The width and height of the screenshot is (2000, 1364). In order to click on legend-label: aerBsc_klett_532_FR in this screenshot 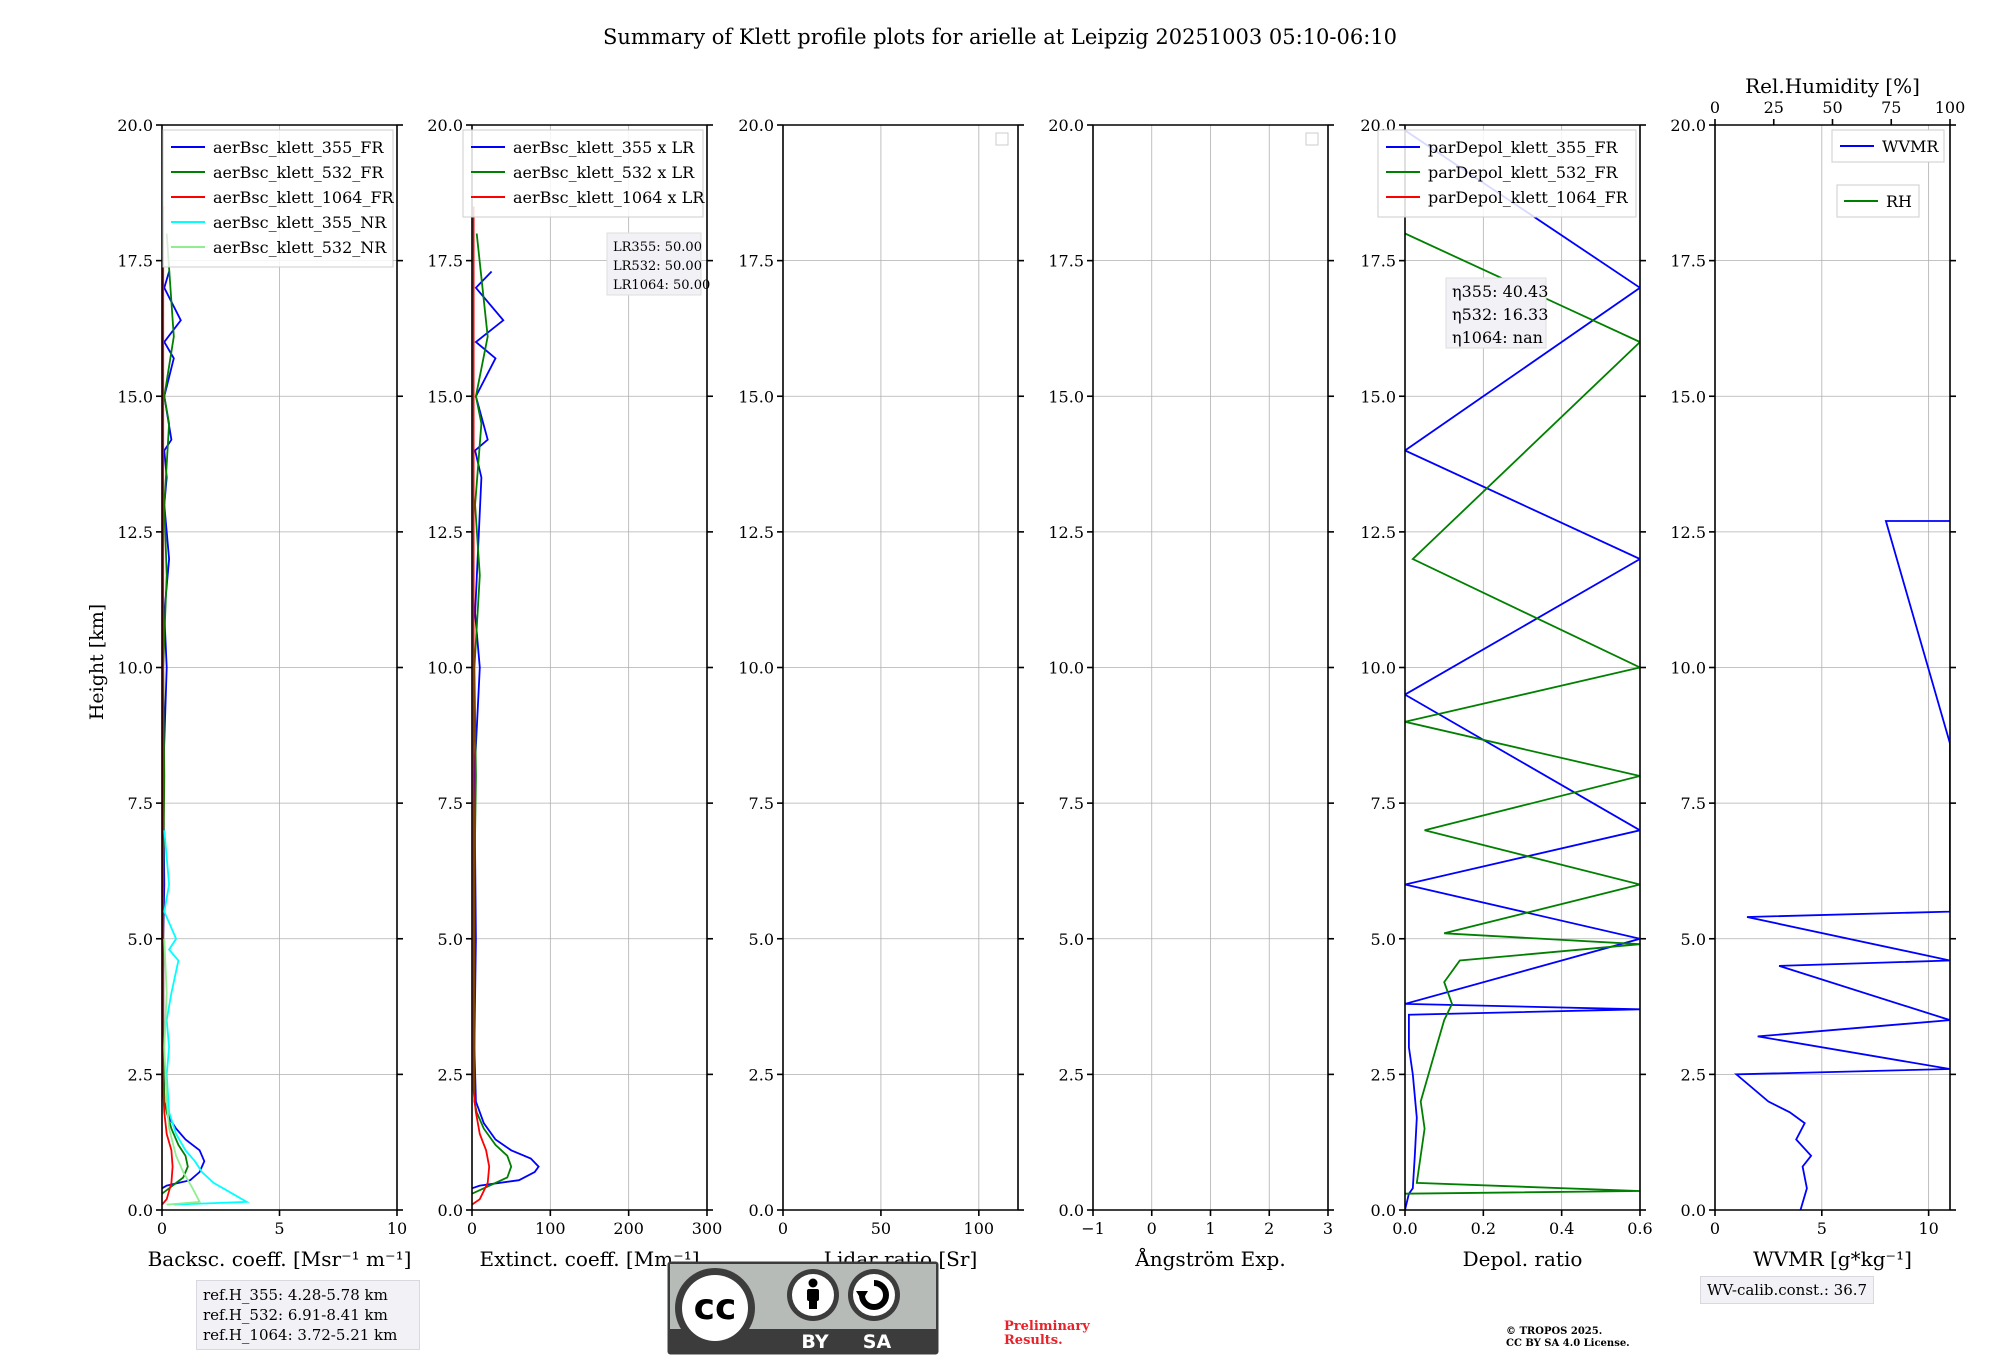, I will do `click(298, 172)`.